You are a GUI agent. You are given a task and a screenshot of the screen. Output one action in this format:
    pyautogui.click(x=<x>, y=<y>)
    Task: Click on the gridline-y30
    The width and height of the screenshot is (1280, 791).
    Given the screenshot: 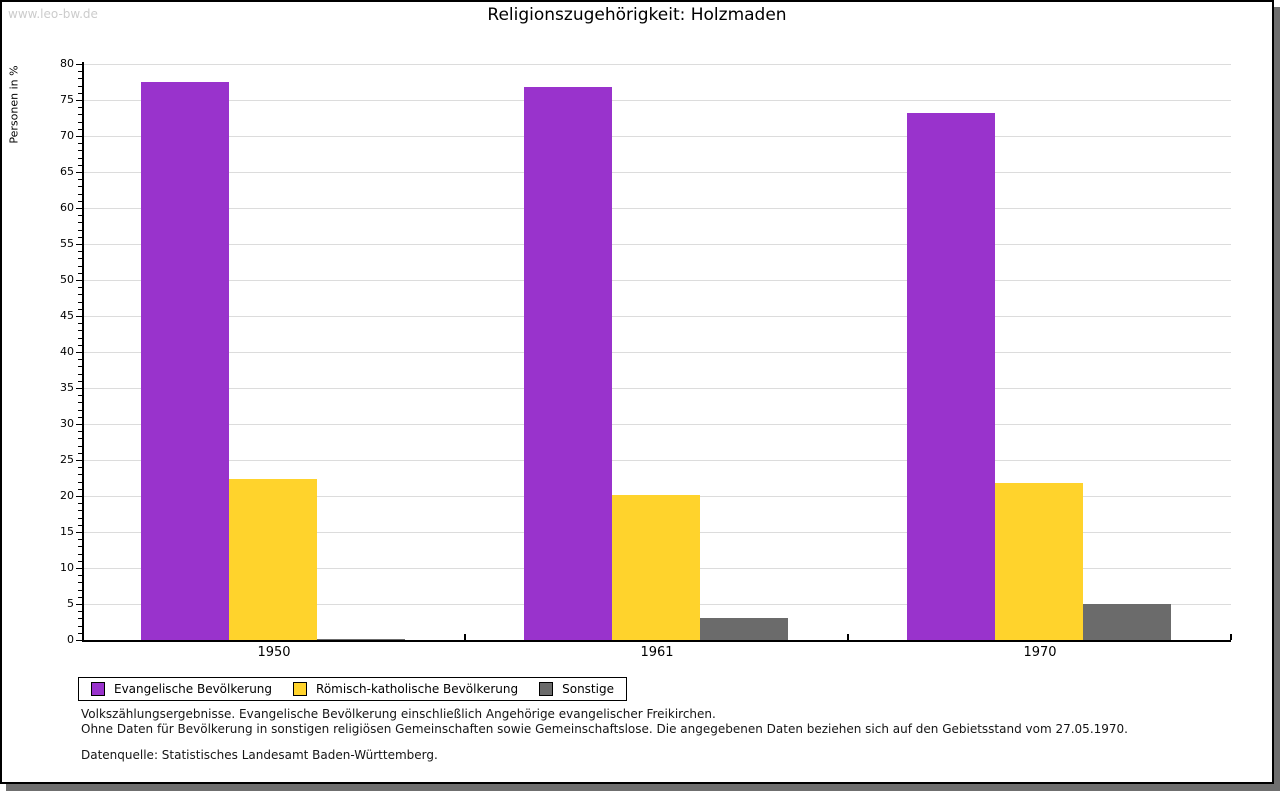 What is the action you would take?
    pyautogui.click(x=656, y=424)
    